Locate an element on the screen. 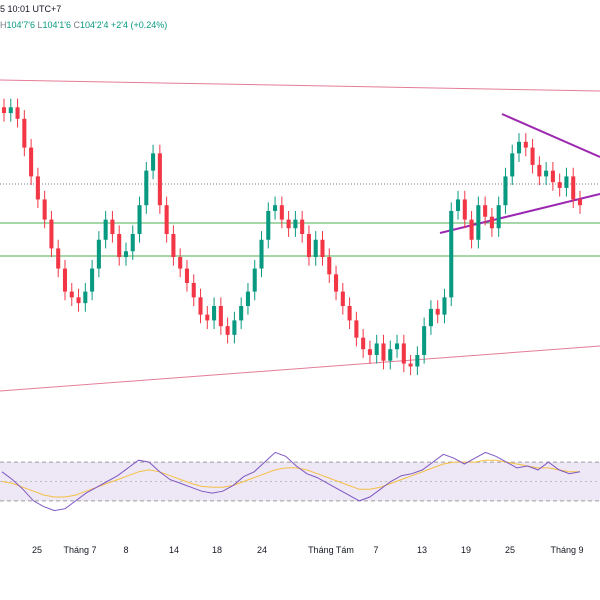 This screenshot has height=600, width=600. rsi-panel is located at coordinates (300, 481).